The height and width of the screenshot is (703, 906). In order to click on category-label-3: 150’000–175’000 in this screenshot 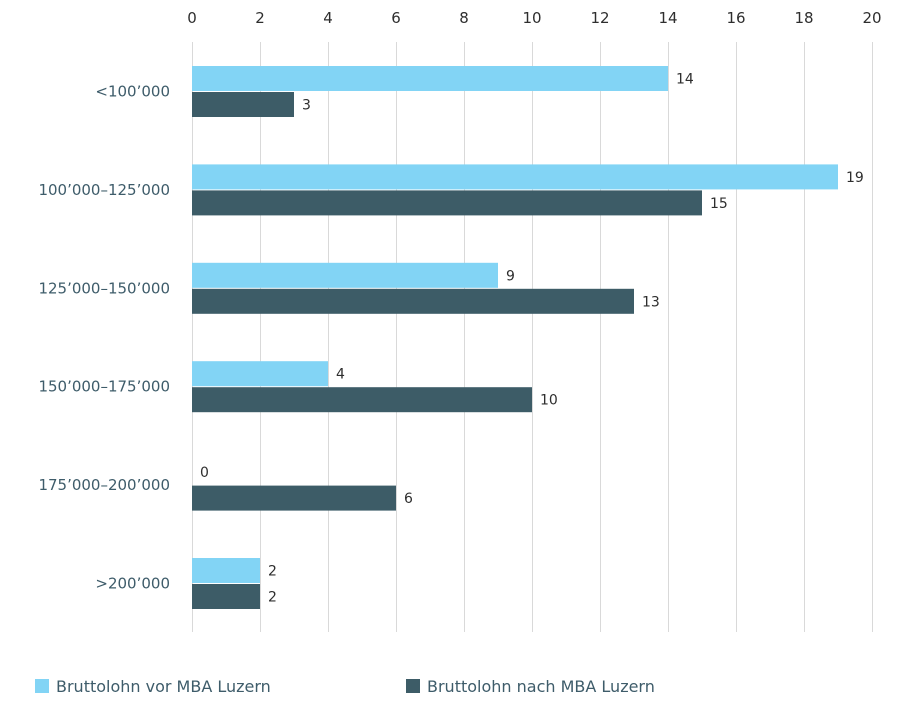, I will do `click(104, 387)`.